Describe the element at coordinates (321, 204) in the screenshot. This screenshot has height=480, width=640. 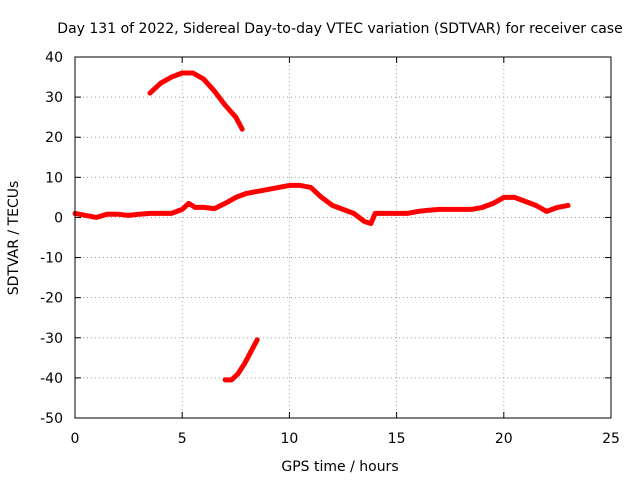
I see `series-main` at that location.